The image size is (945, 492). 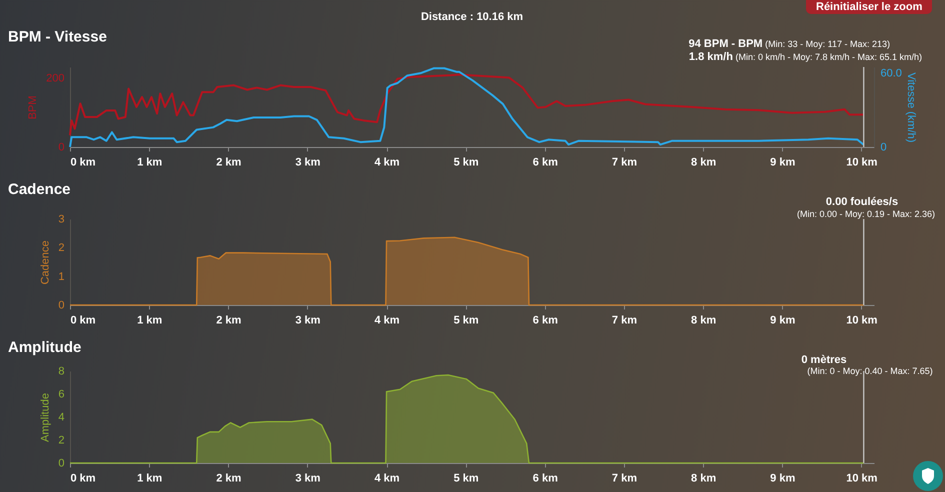 I want to click on y-axis-title: Amplitude, so click(x=45, y=417).